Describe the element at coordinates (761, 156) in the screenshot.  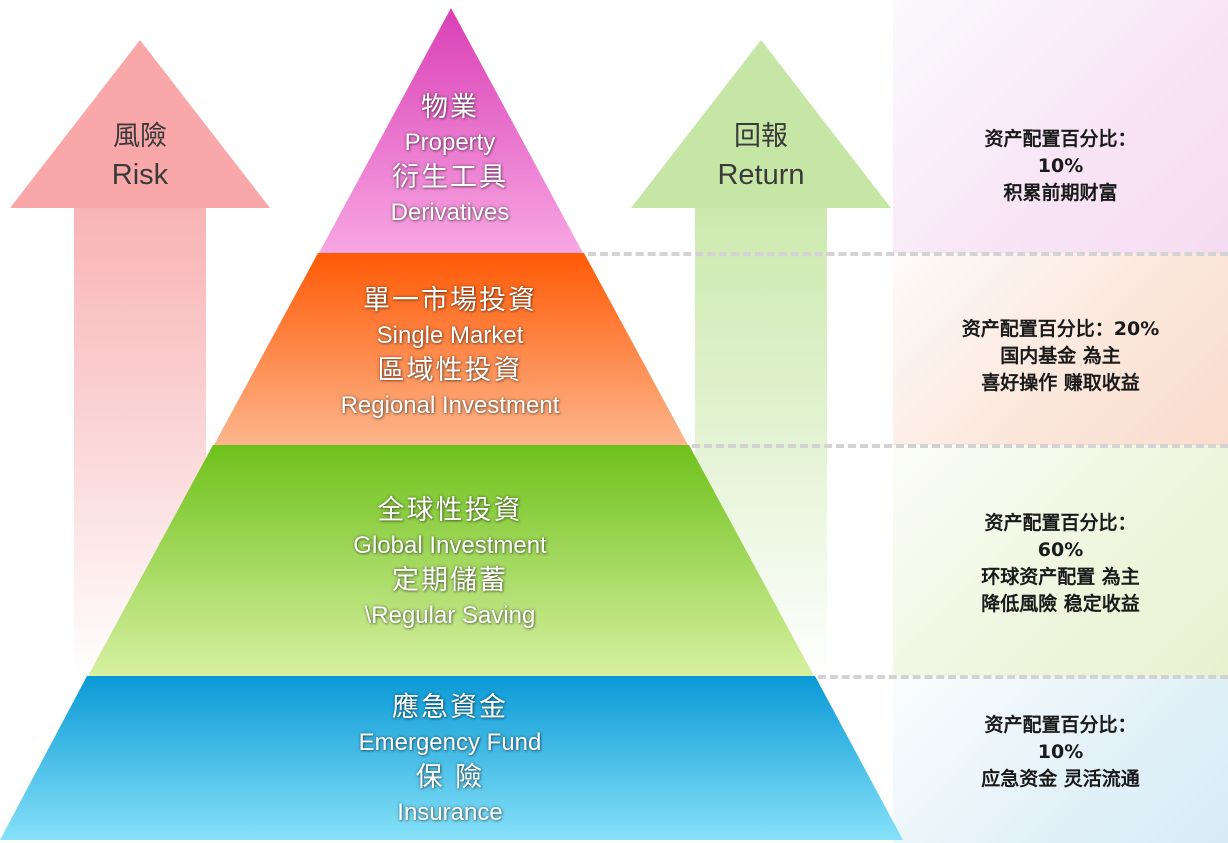
I see `return-label: 回報 Return` at that location.